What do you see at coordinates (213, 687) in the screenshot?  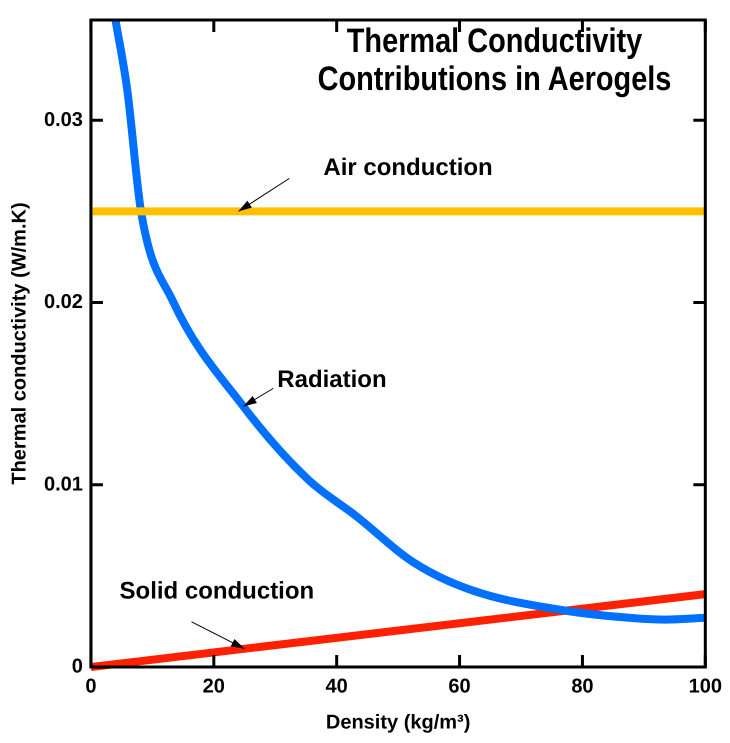 I see `x-tick-label: 20` at bounding box center [213, 687].